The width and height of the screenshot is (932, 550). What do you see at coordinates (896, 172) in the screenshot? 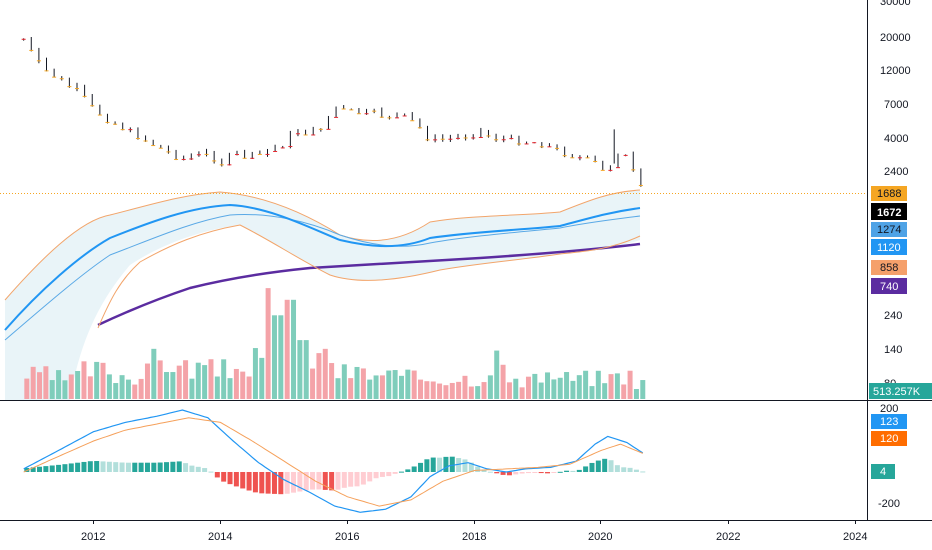
I see `price-axis-label: 2400` at bounding box center [896, 172].